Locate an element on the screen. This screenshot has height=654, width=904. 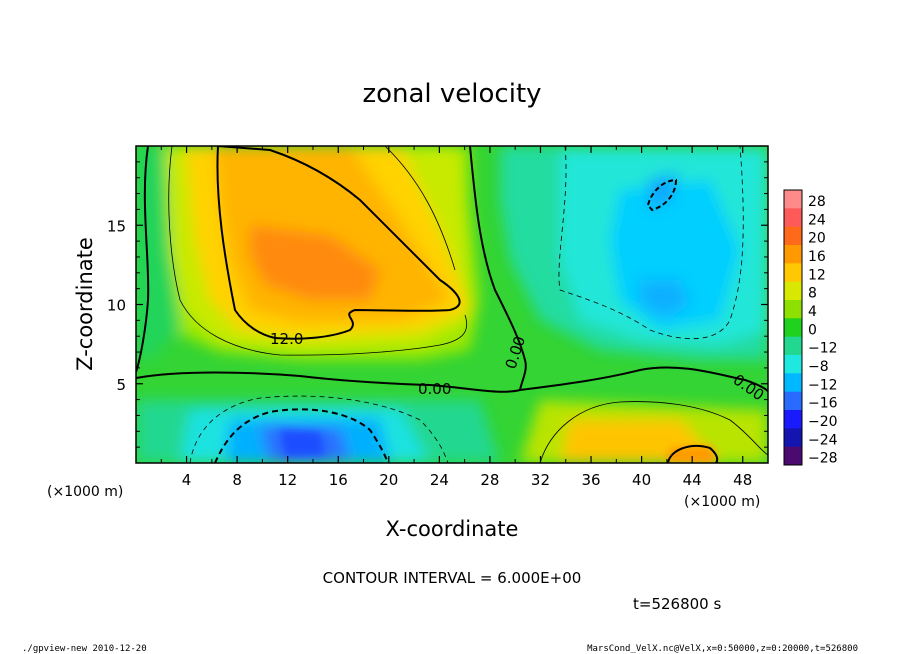
x-tick-label: 16 is located at coordinates (338, 480).